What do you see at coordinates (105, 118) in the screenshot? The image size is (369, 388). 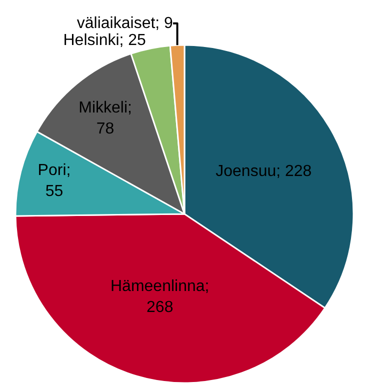 I see `data-label: Mikkeli; 78` at bounding box center [105, 118].